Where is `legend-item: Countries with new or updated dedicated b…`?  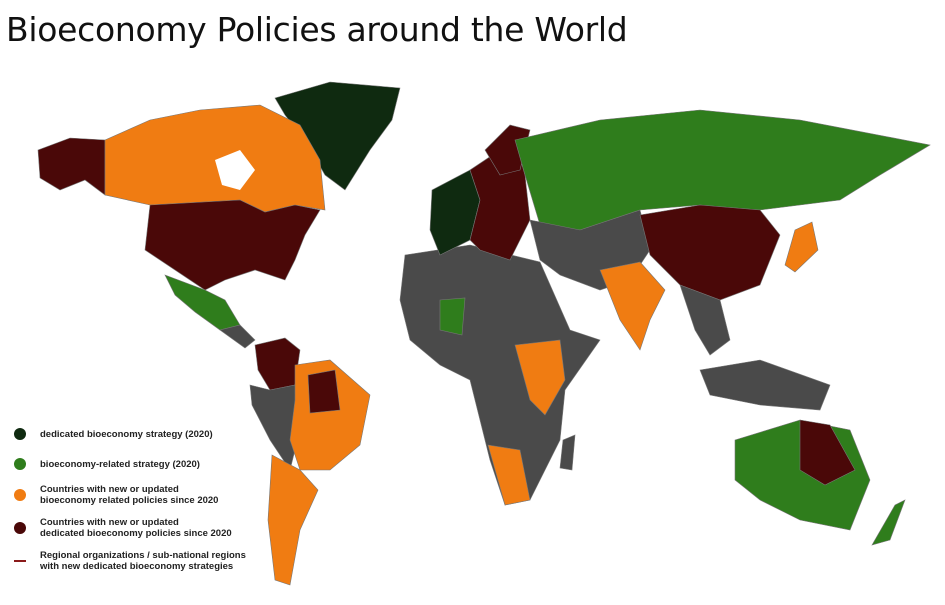 legend-item: Countries with new or updated dedicated b… is located at coordinates (130, 528).